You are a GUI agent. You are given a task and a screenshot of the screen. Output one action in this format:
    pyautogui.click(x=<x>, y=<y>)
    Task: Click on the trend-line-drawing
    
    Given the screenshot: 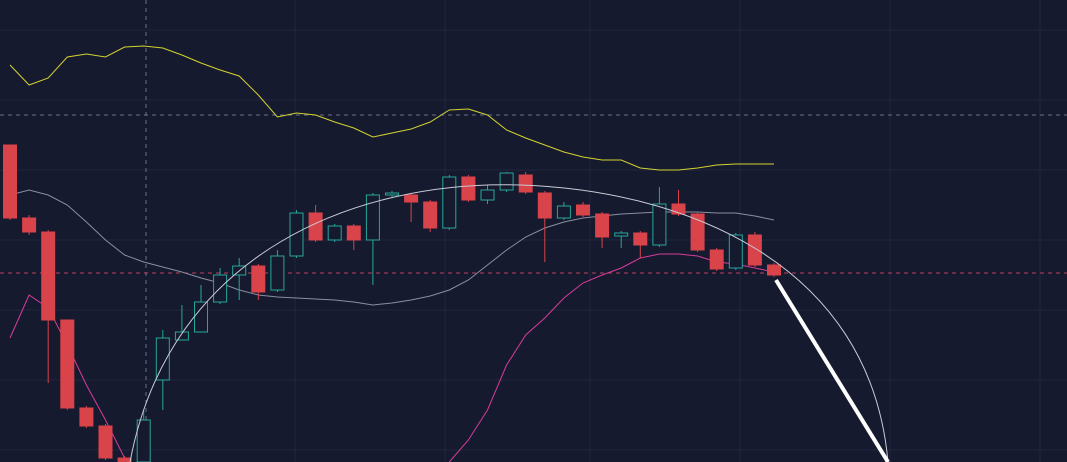 What is the action you would take?
    pyautogui.click(x=832, y=370)
    